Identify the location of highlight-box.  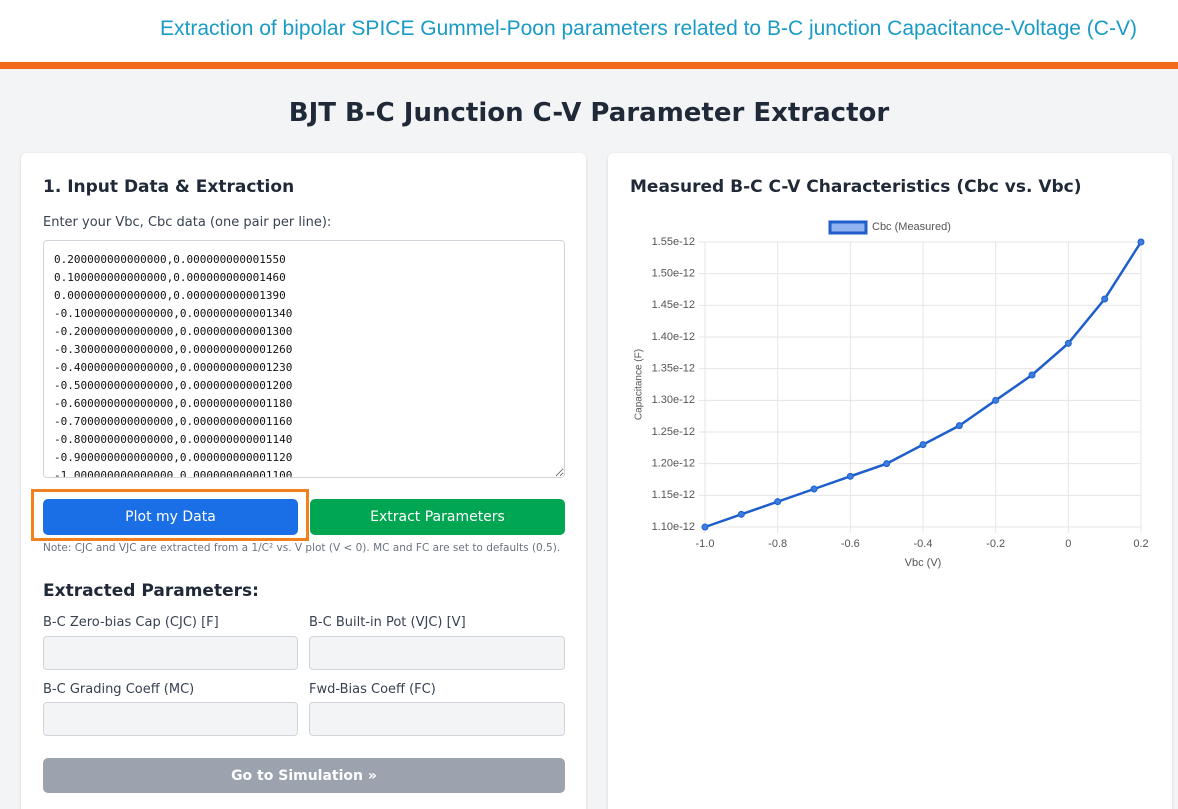
(170, 515).